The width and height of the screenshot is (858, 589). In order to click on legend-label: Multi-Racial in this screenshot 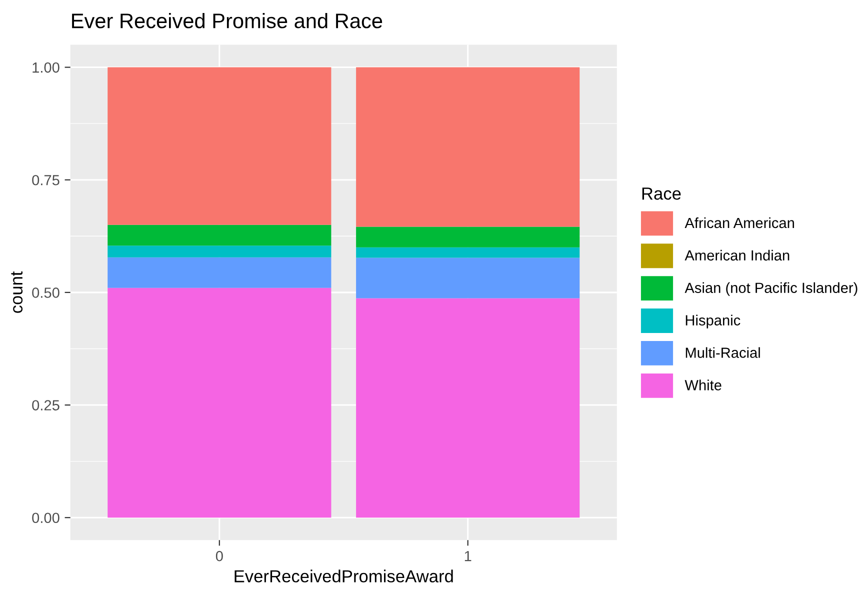, I will do `click(723, 352)`.